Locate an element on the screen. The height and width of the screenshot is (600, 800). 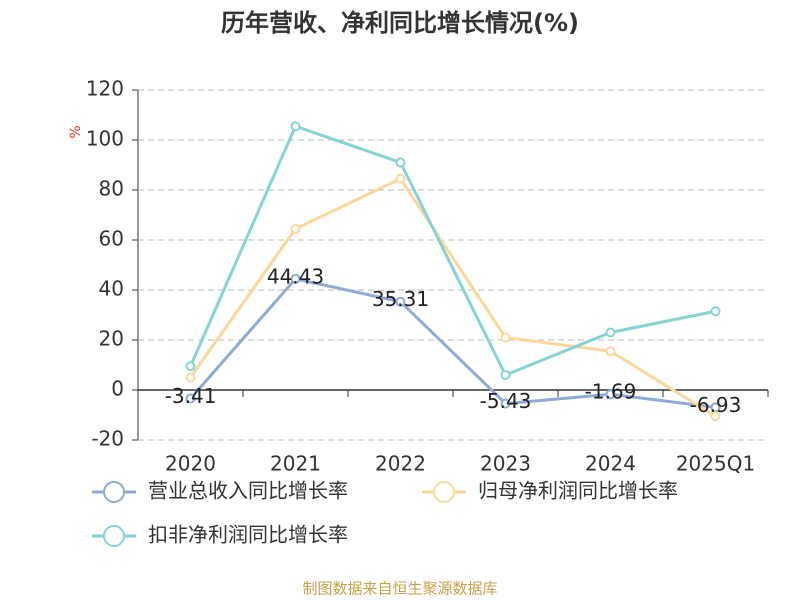
y-tick-label: 60 is located at coordinates (111, 239).